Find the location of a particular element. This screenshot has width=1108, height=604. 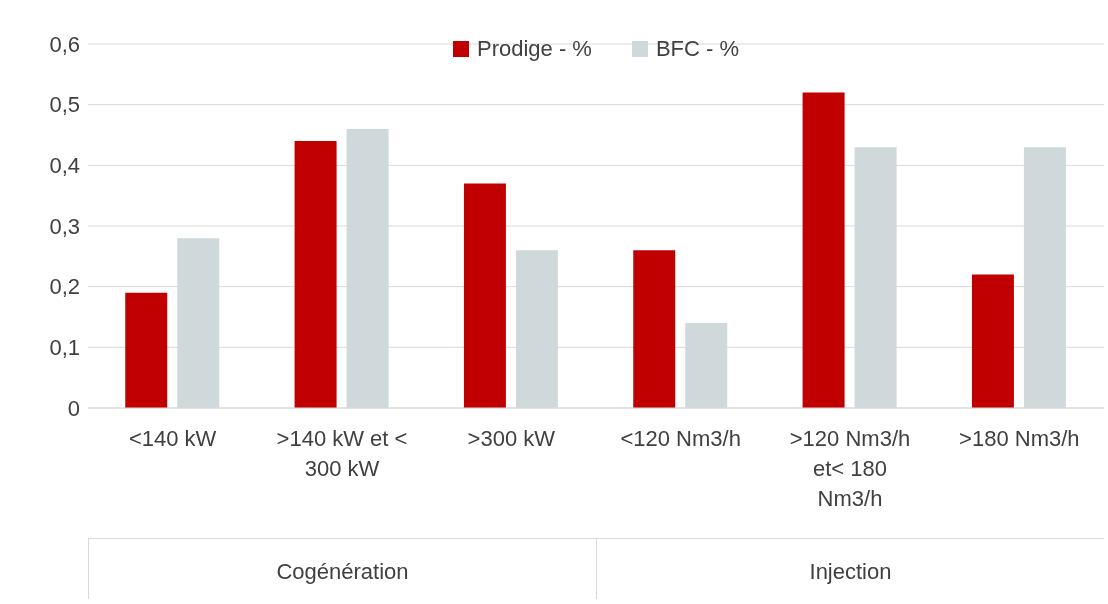

x-tick-label: >180 Nm3/h is located at coordinates (1019, 438).